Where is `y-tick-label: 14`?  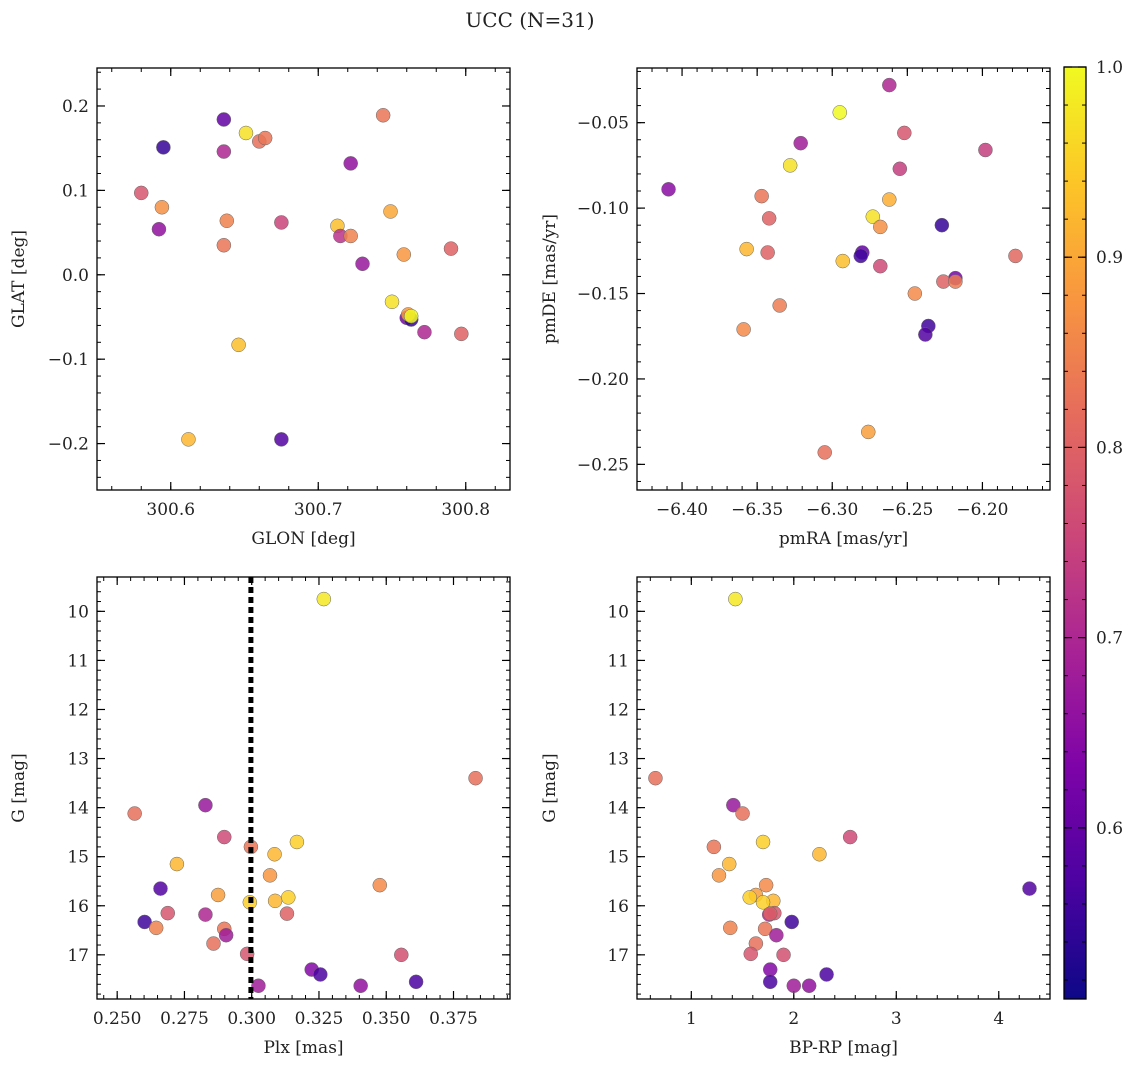 y-tick-label: 14 is located at coordinates (78, 809).